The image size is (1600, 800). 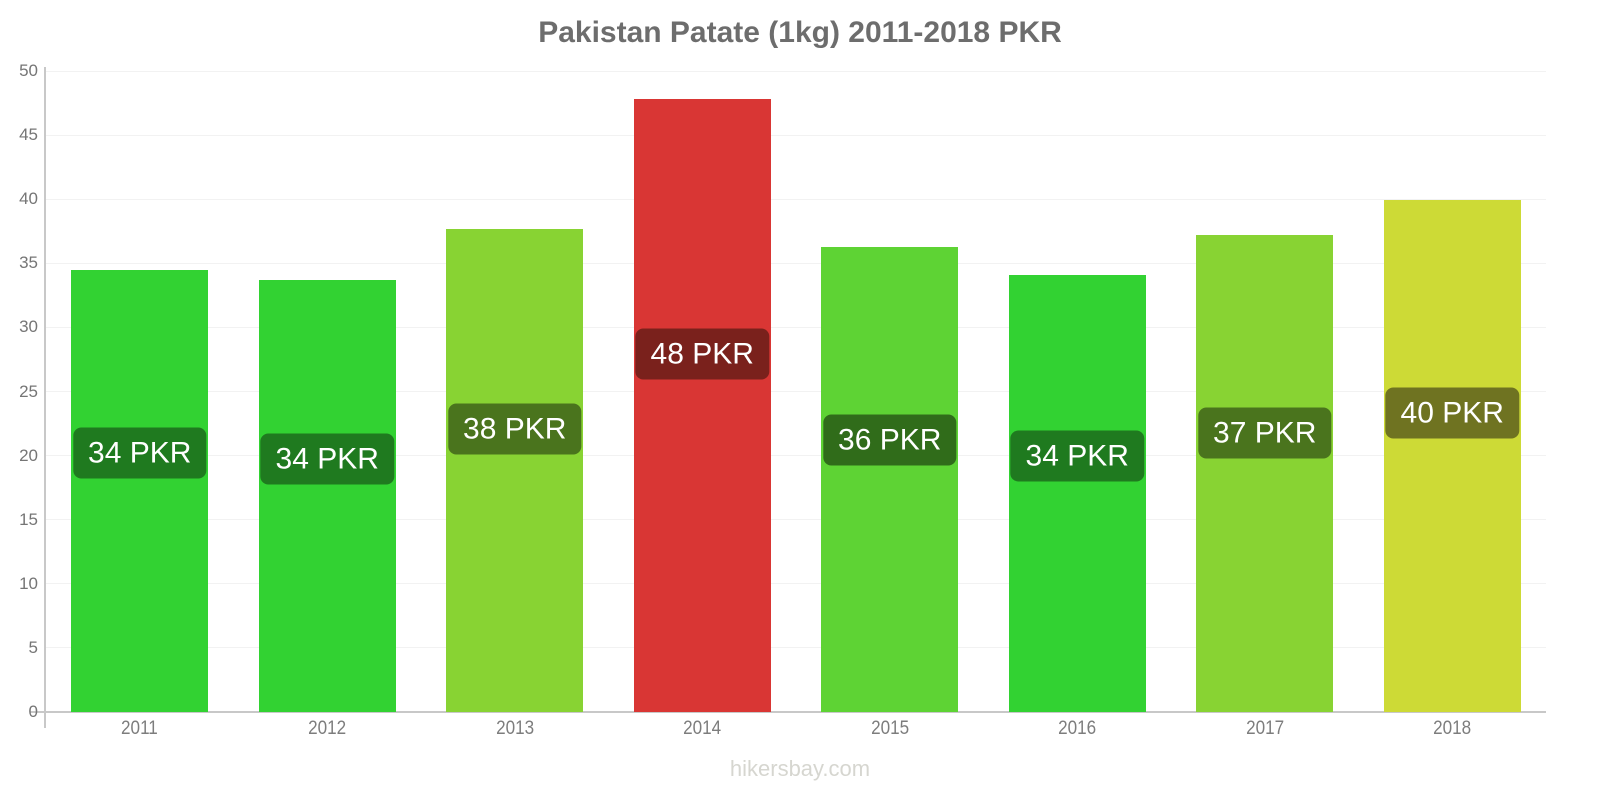 What do you see at coordinates (800, 768) in the screenshot?
I see `watermark: hikersbay.com` at bounding box center [800, 768].